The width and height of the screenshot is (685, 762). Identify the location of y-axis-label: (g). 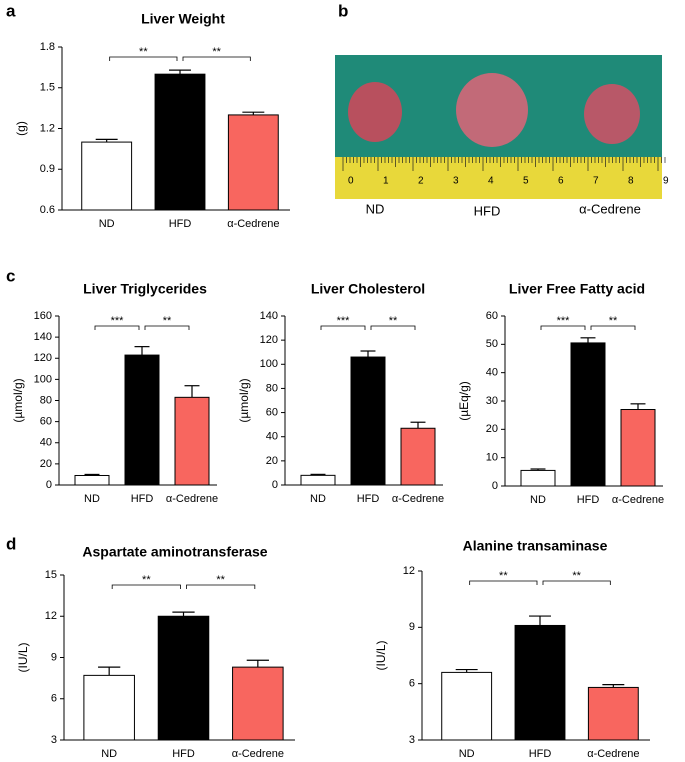
(21, 128).